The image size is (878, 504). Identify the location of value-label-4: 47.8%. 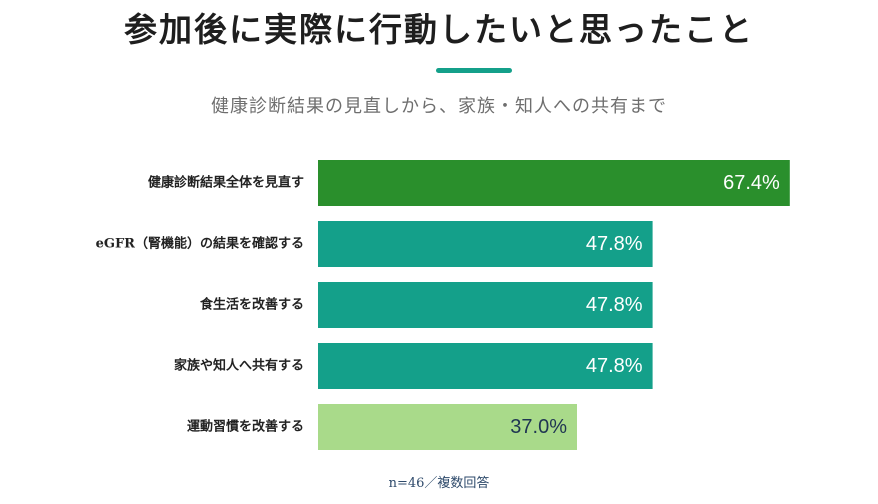
(614, 366).